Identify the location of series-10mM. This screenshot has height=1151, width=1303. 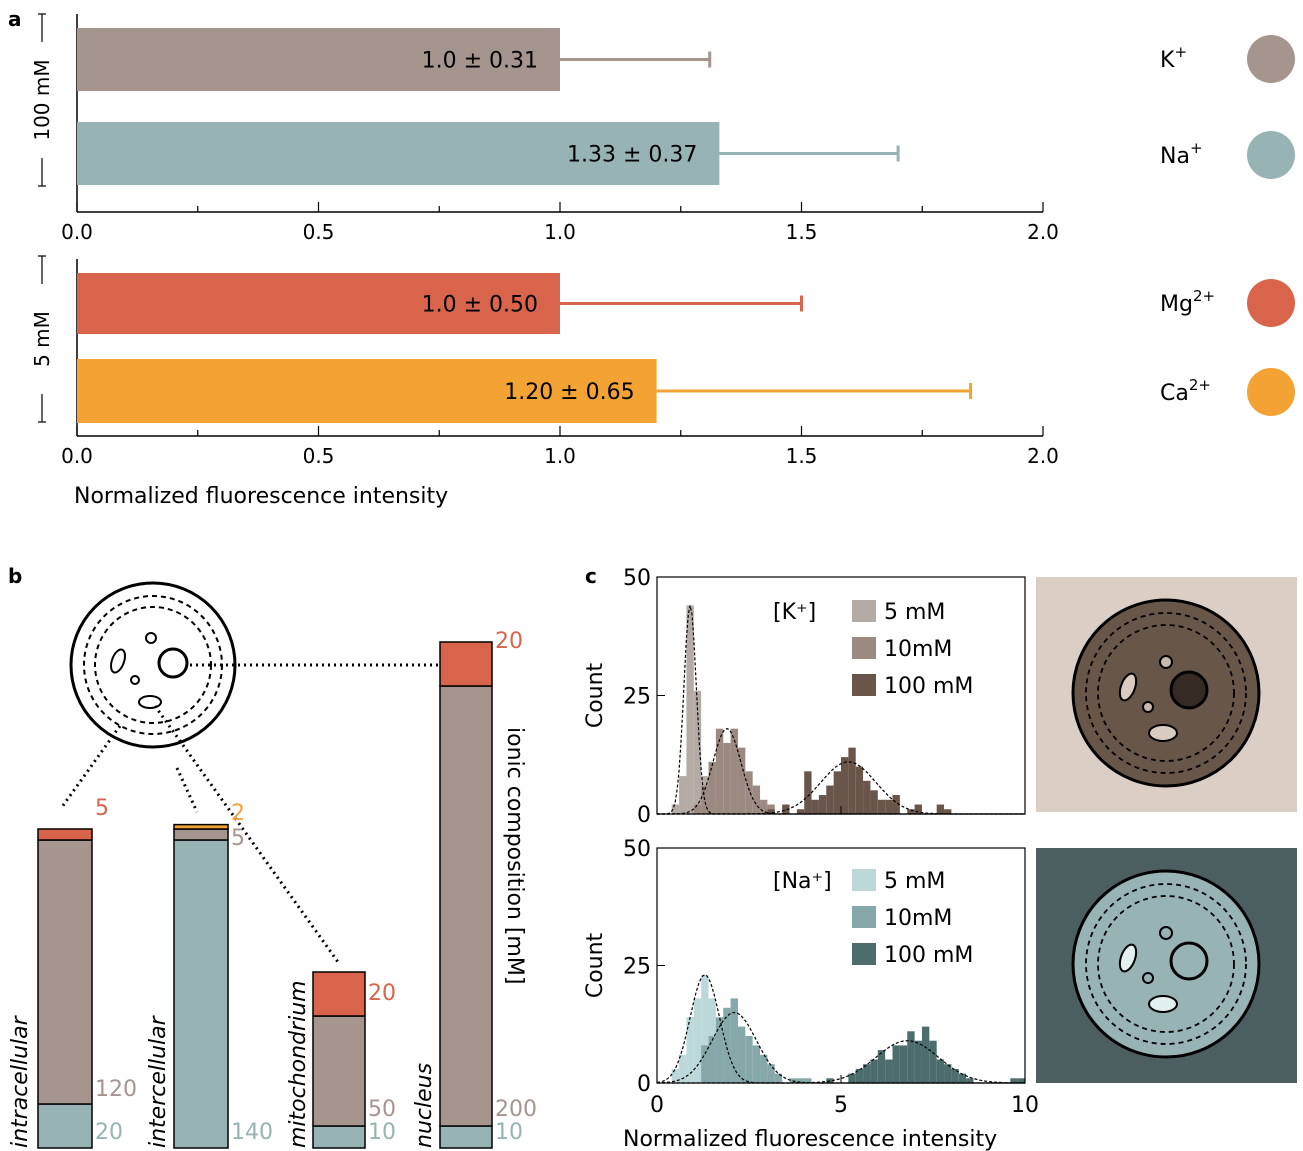
(756, 1040).